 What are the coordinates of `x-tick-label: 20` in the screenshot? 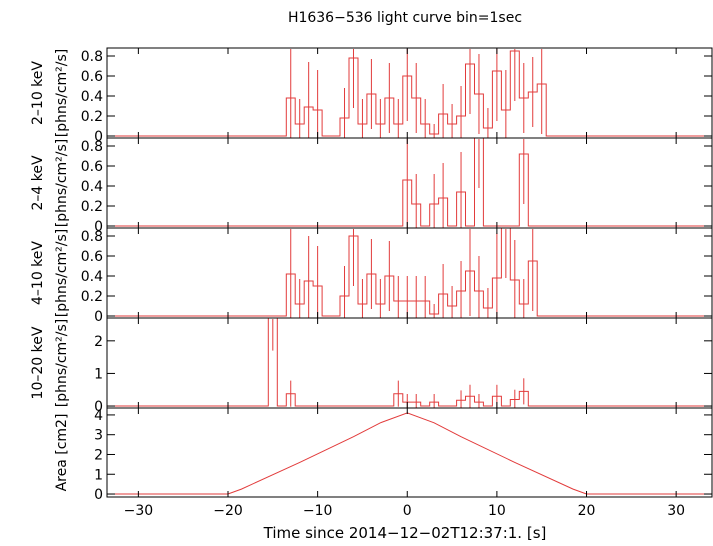 It's located at (587, 511).